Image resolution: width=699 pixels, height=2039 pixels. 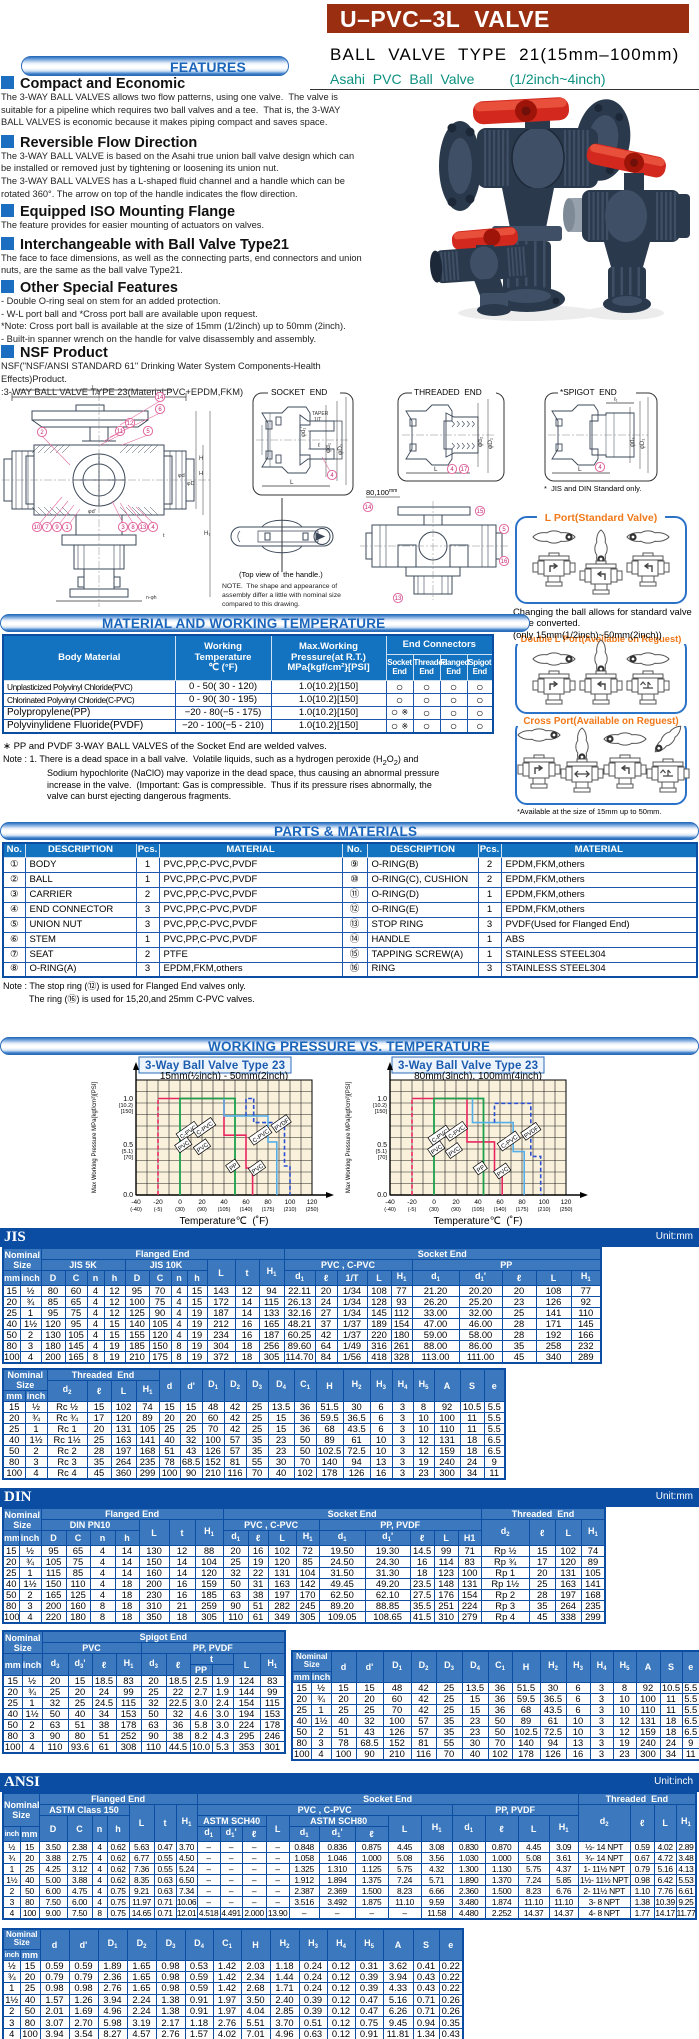 I want to click on svg-text:NOTE. The shape and appearanc: NOTE. The shape and appearance of, so click(x=279, y=586).